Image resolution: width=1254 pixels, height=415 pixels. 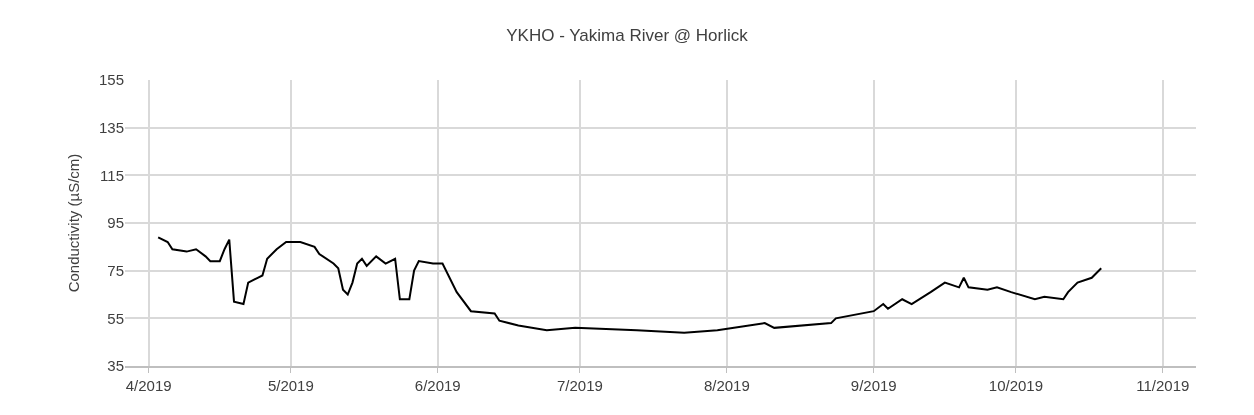 I want to click on x-tick-label: 7/2019, so click(x=579, y=385).